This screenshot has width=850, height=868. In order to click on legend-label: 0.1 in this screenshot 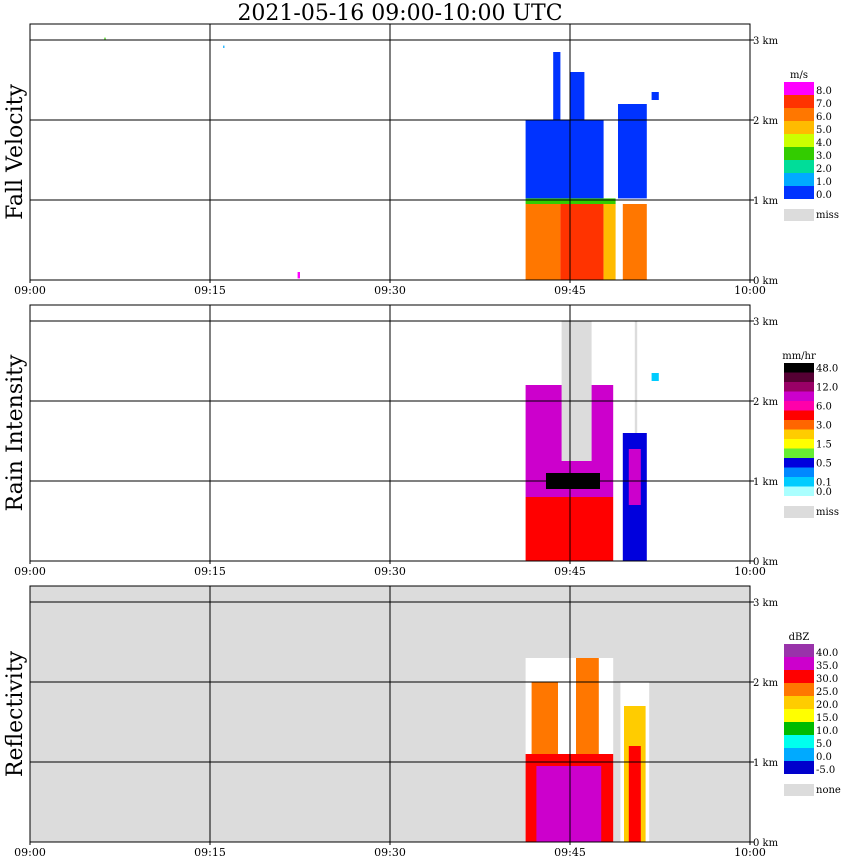, I will do `click(824, 483)`.